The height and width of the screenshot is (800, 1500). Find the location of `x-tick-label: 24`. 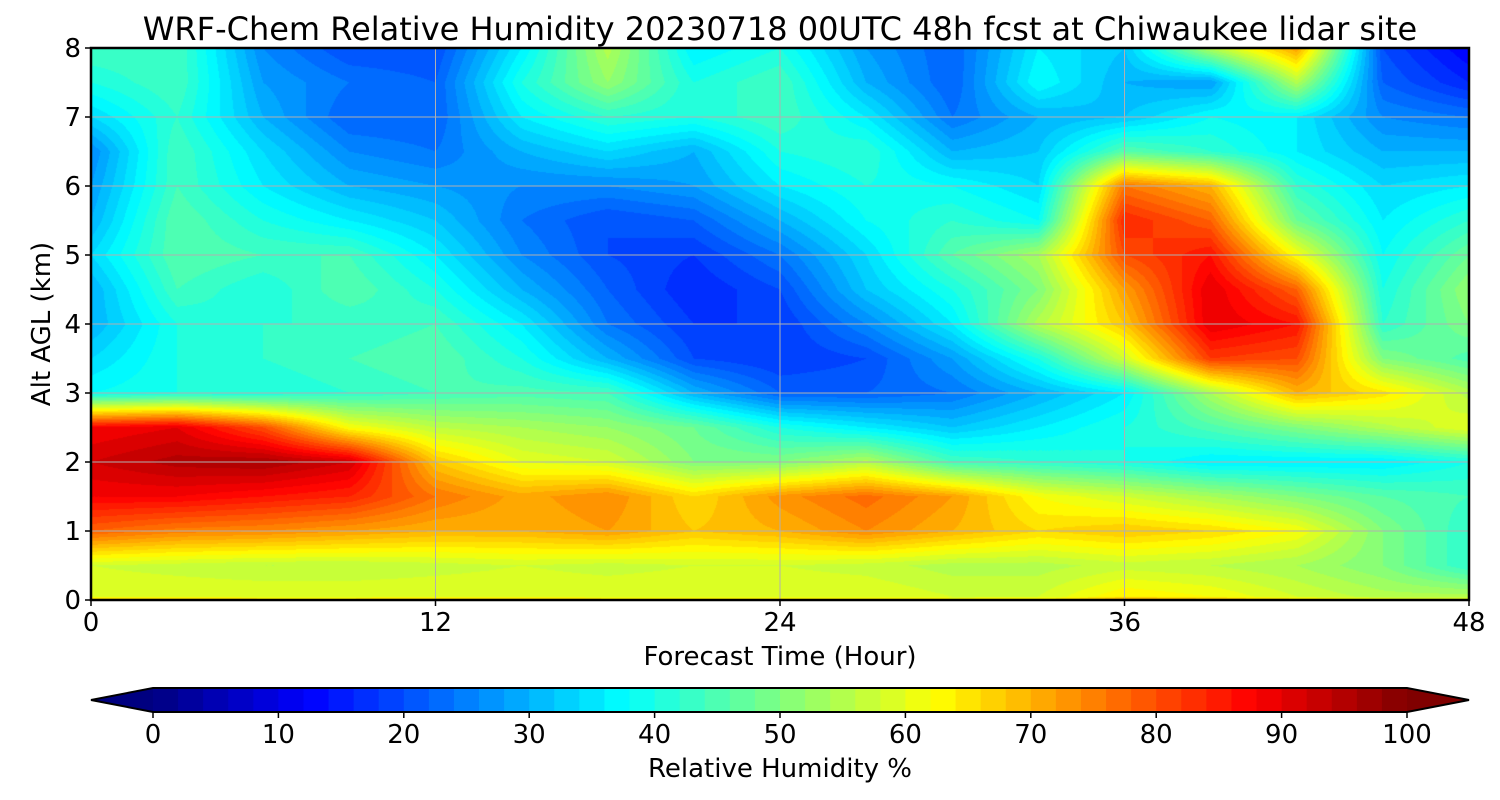

x-tick-label: 24 is located at coordinates (779, 623).